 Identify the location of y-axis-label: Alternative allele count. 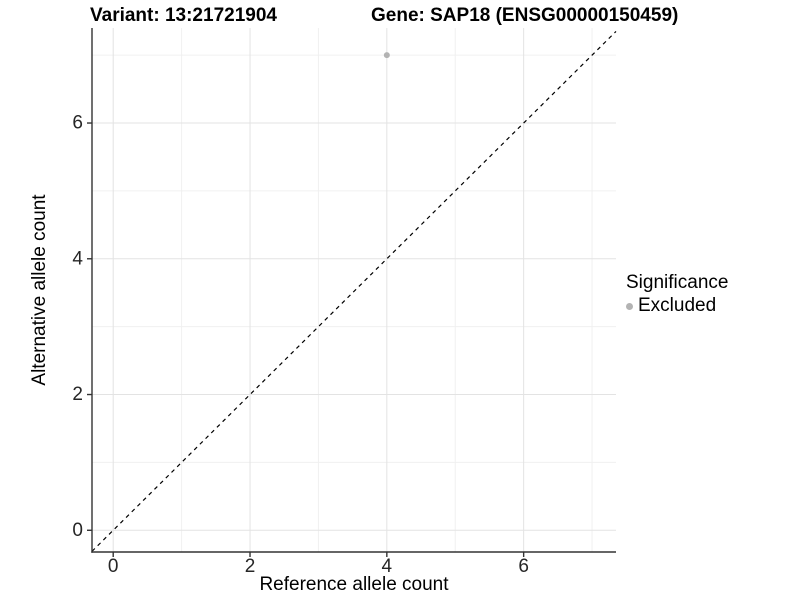
(39, 290).